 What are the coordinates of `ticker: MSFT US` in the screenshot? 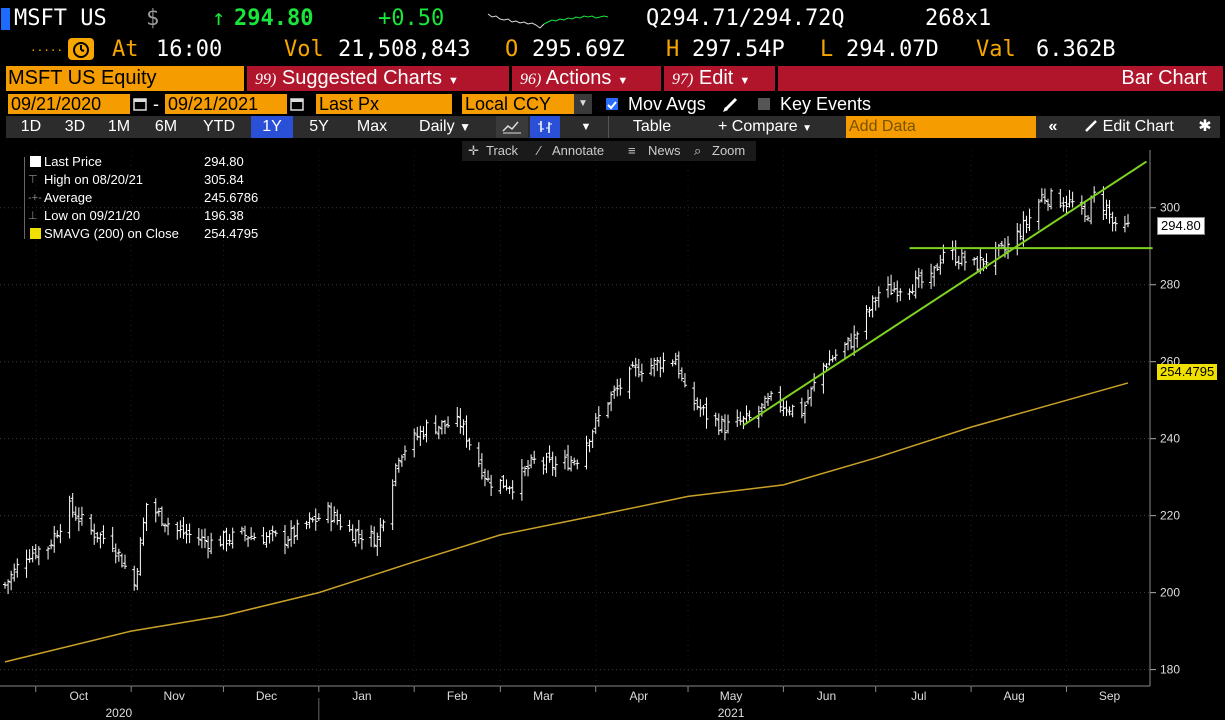 It's located at (60, 18).